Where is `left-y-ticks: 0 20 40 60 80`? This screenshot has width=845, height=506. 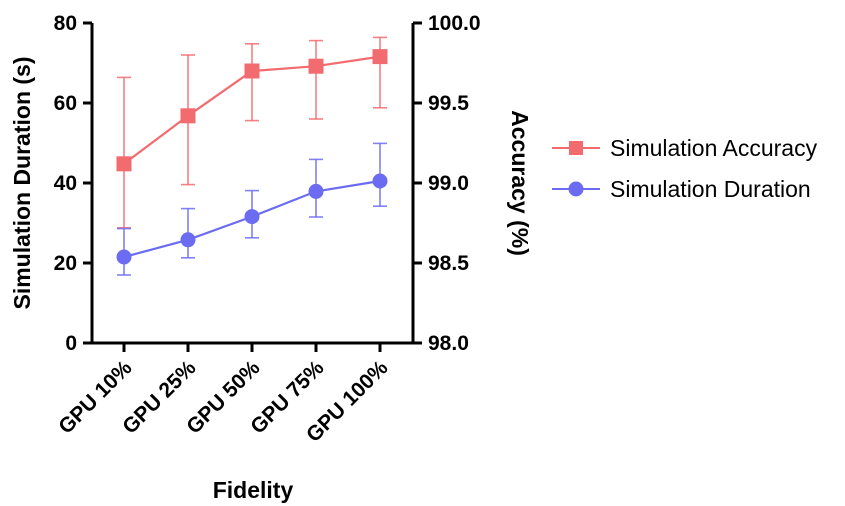
left-y-ticks: 0 20 40 60 80 is located at coordinates (73, 183).